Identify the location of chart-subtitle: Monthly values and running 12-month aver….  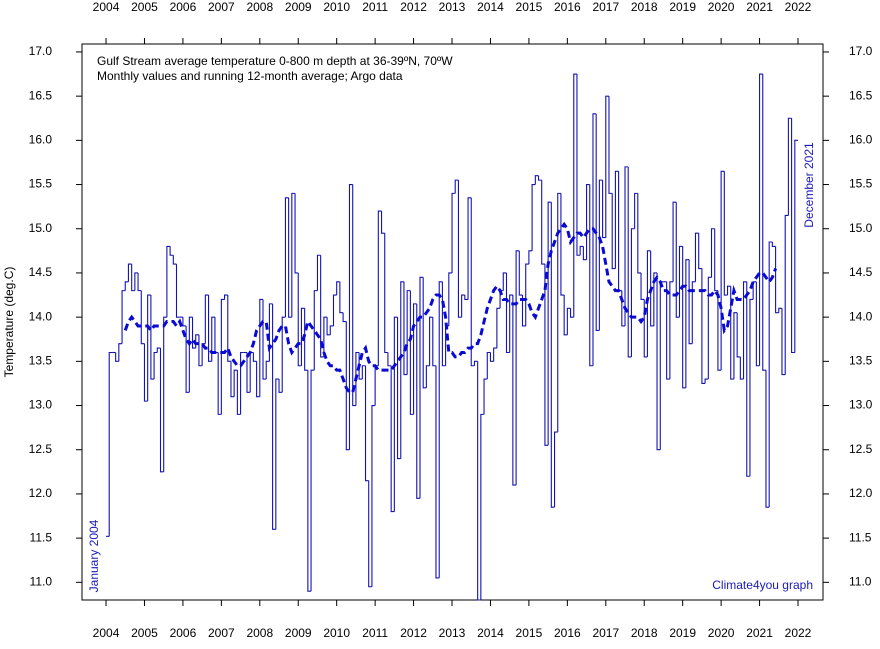
(250, 76).